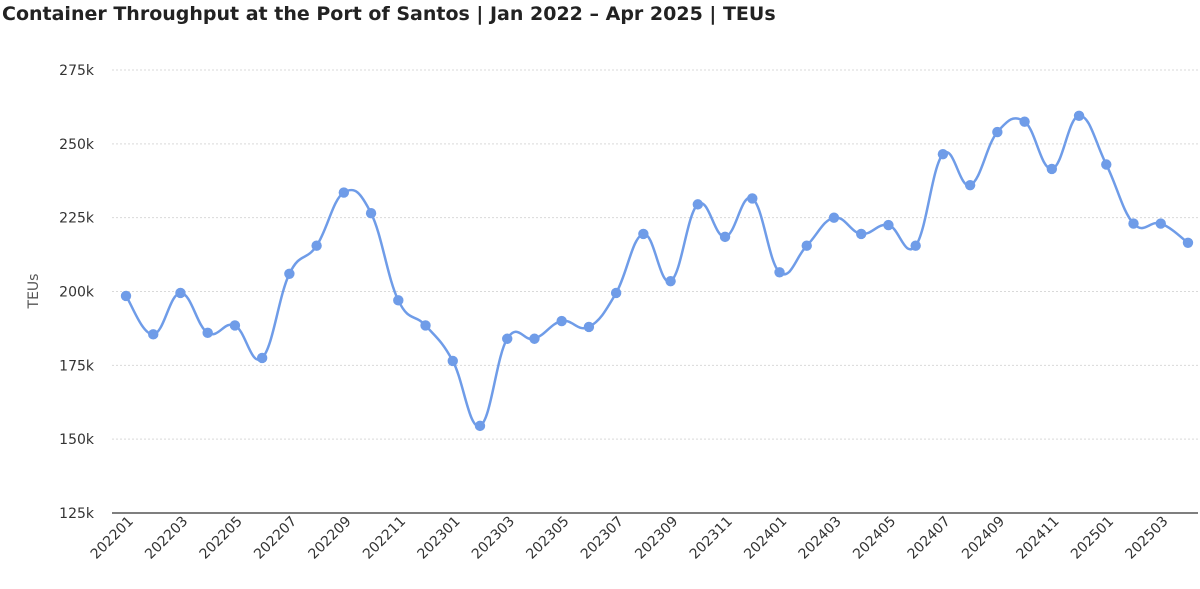 Image resolution: width=1200 pixels, height=589 pixels. Describe the element at coordinates (820, 538) in the screenshot. I see `x-tick-label: 202403` at that location.